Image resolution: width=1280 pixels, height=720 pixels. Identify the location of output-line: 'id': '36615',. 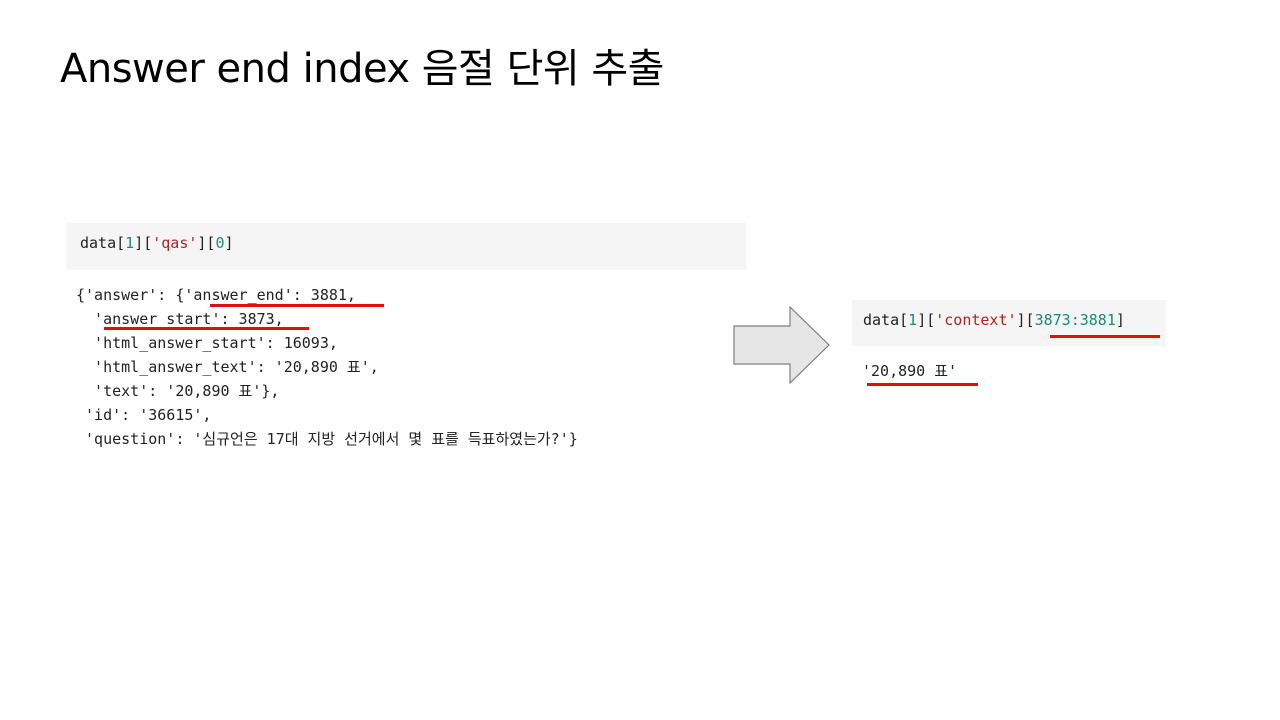
(144, 415).